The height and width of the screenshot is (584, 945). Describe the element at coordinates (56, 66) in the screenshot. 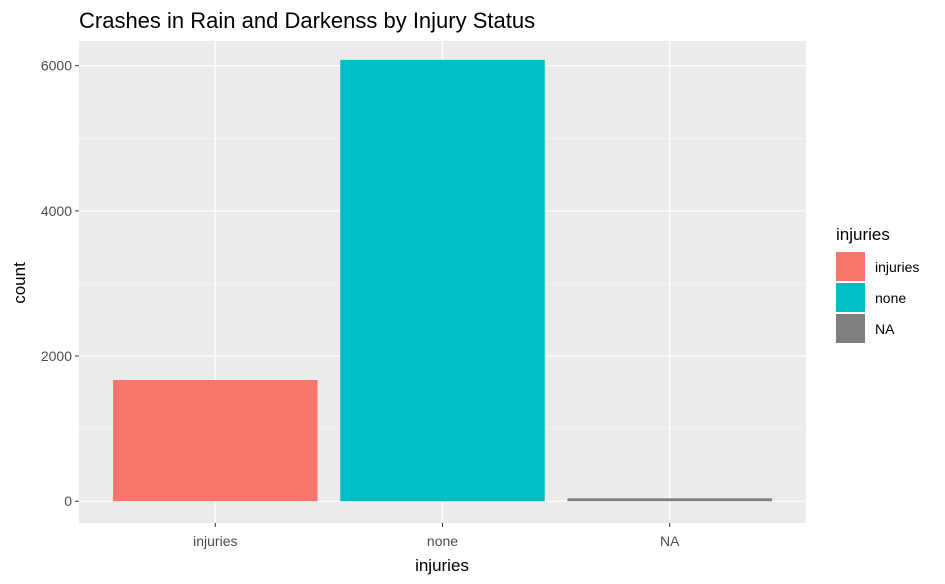

I see `y-tick-label: 6000` at that location.